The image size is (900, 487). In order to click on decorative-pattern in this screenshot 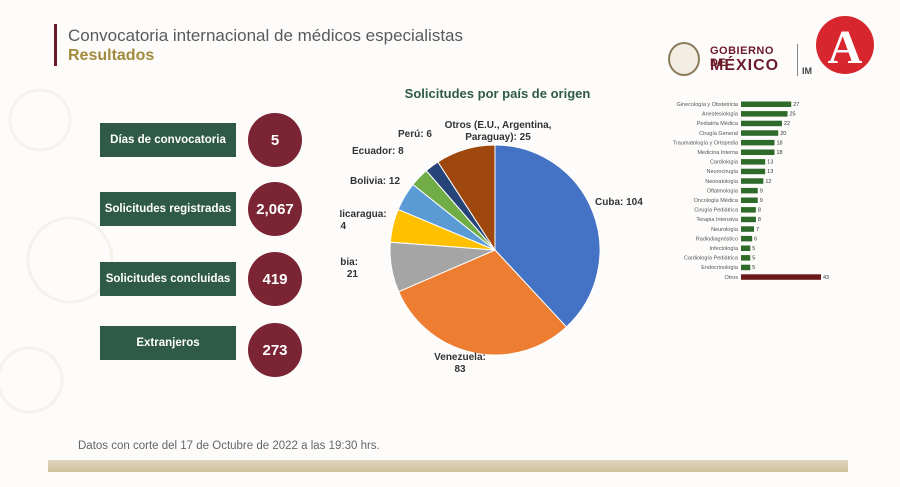, I will do `click(65, 243)`.